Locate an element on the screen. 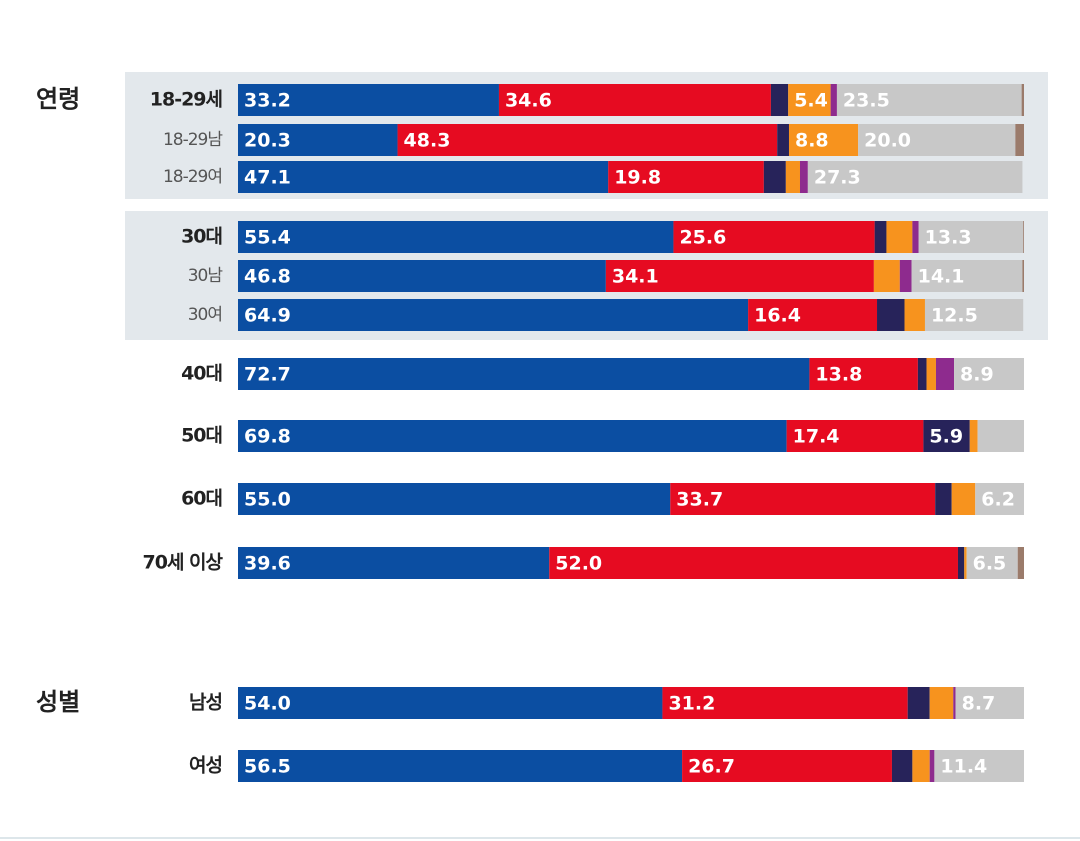 The image size is (1080, 841). value-label: 46.8 is located at coordinates (267, 277).